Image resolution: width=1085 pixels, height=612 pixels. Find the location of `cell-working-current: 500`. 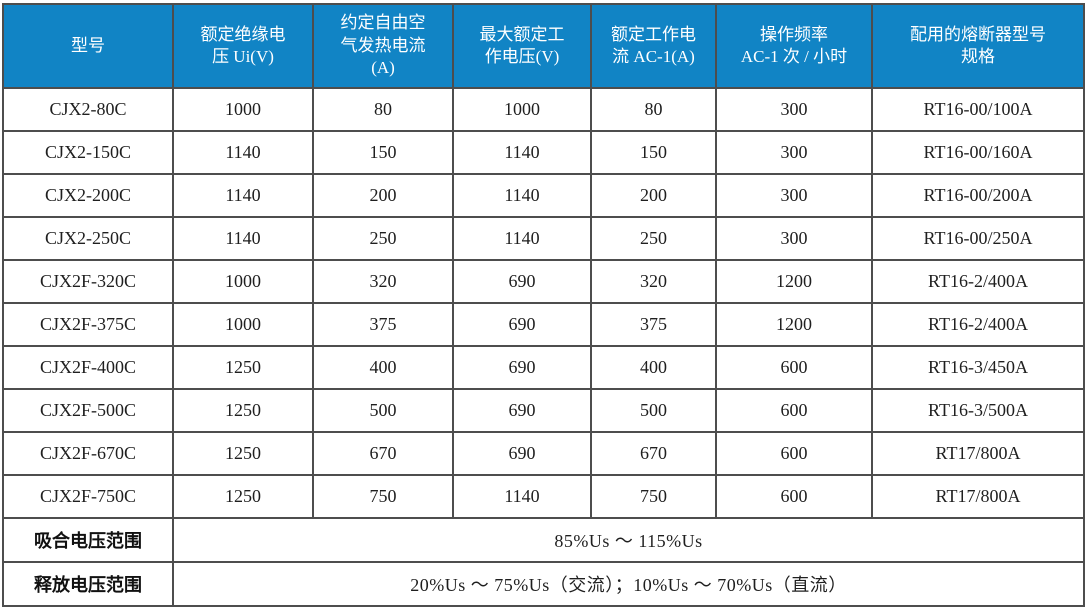

cell-working-current: 500 is located at coordinates (653, 410).